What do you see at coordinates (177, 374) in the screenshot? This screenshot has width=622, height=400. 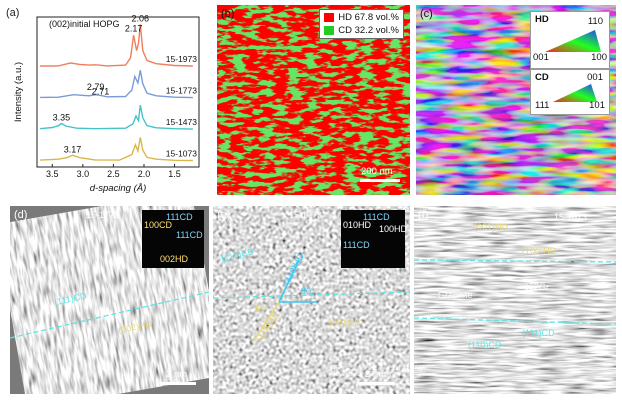 I see `scale-bar-d-text: 2 nm` at bounding box center [177, 374].